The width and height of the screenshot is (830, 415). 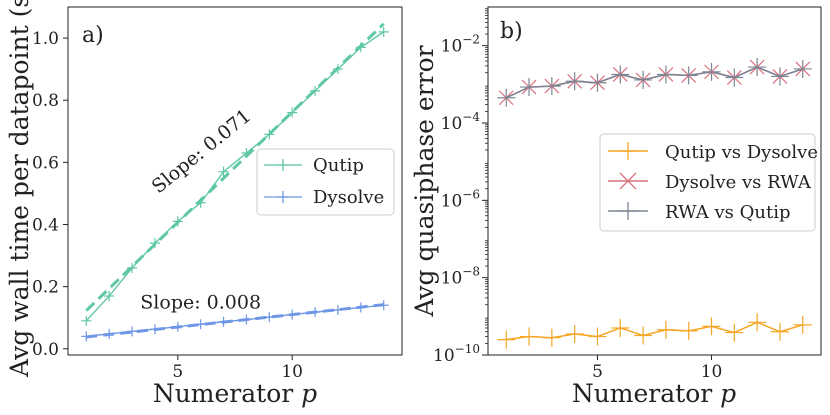 I want to click on panel-b-y-axis-title: Avg quasiphase error, so click(x=424, y=181).